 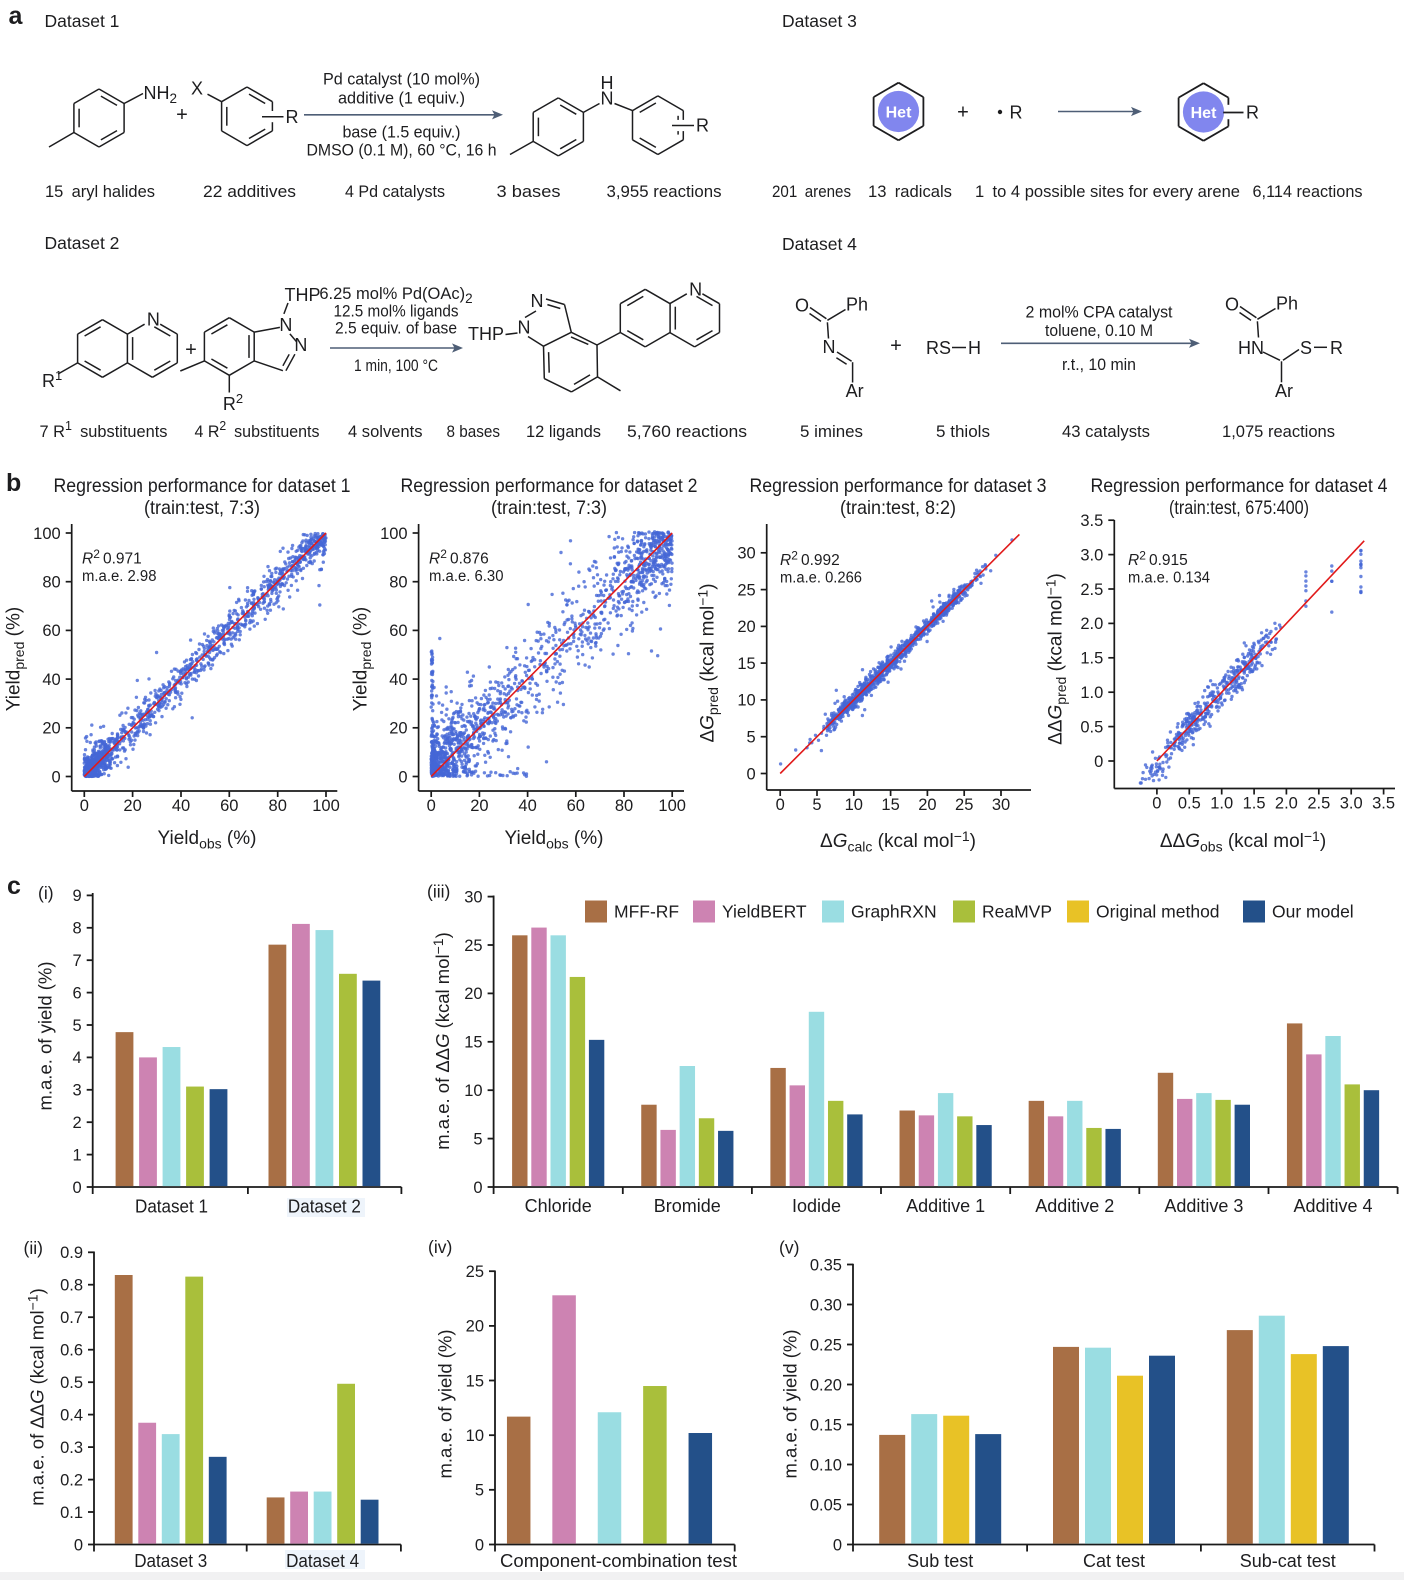 What do you see at coordinates (71, 1383) in the screenshot?
I see `svg-text: 0.5` at bounding box center [71, 1383].